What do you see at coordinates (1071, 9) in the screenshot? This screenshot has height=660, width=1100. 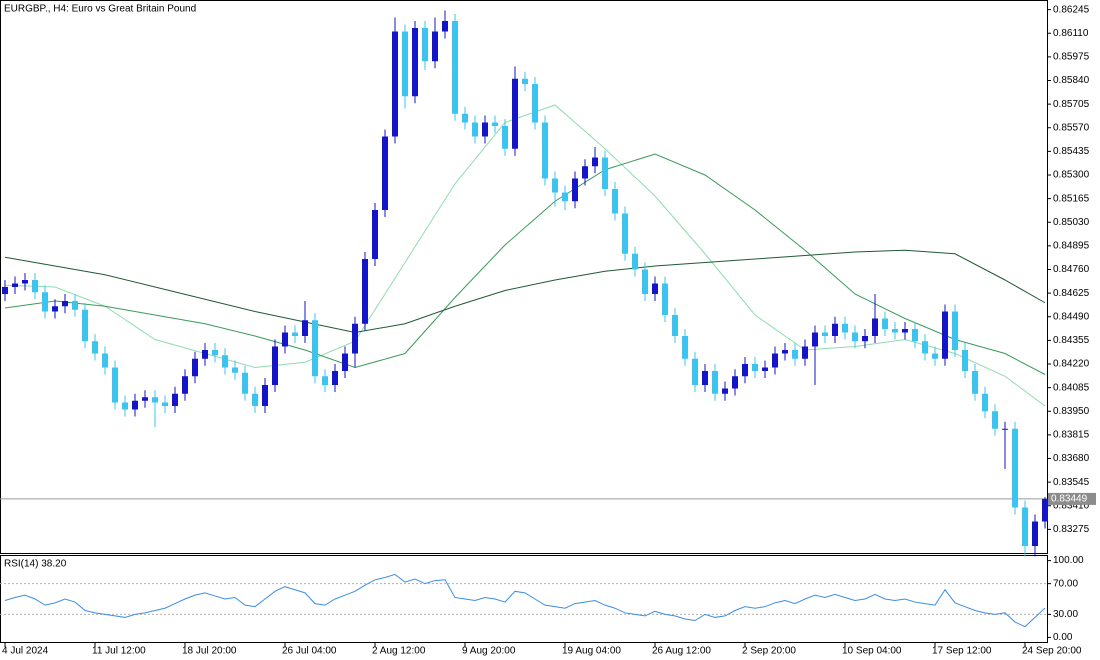 I see `y-tick-label: 0.86245` at bounding box center [1071, 9].